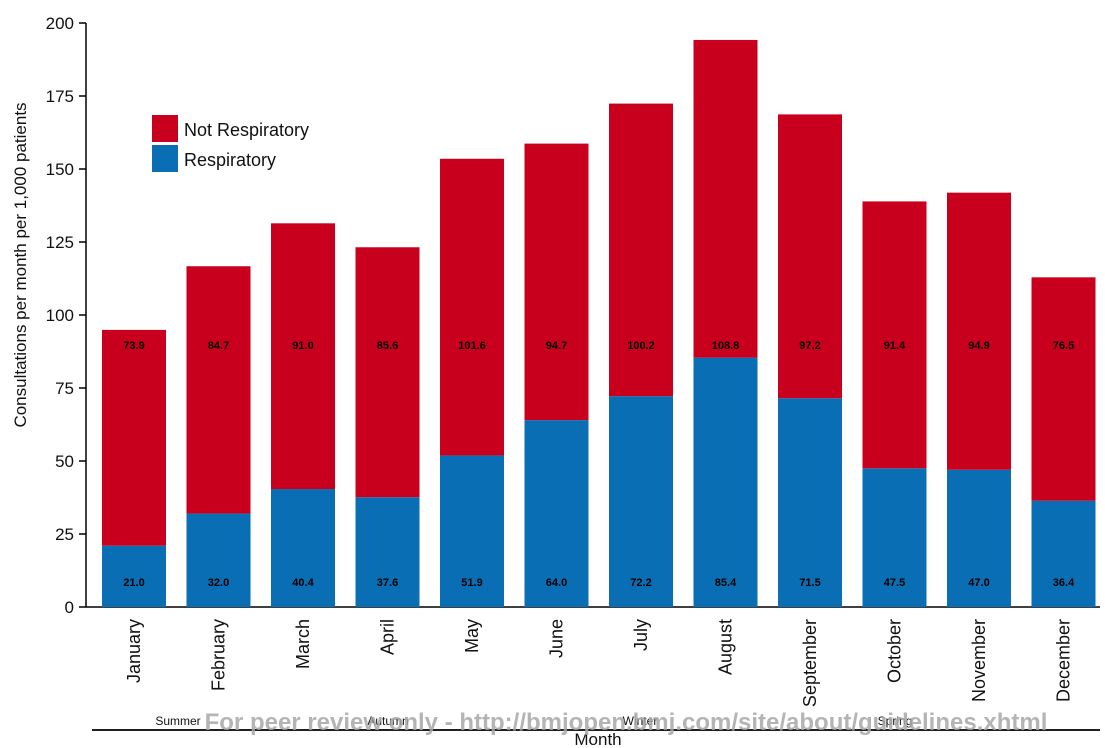 This screenshot has width=1105, height=748. What do you see at coordinates (387, 372) in the screenshot?
I see `bar-not-respiratory-april` at bounding box center [387, 372].